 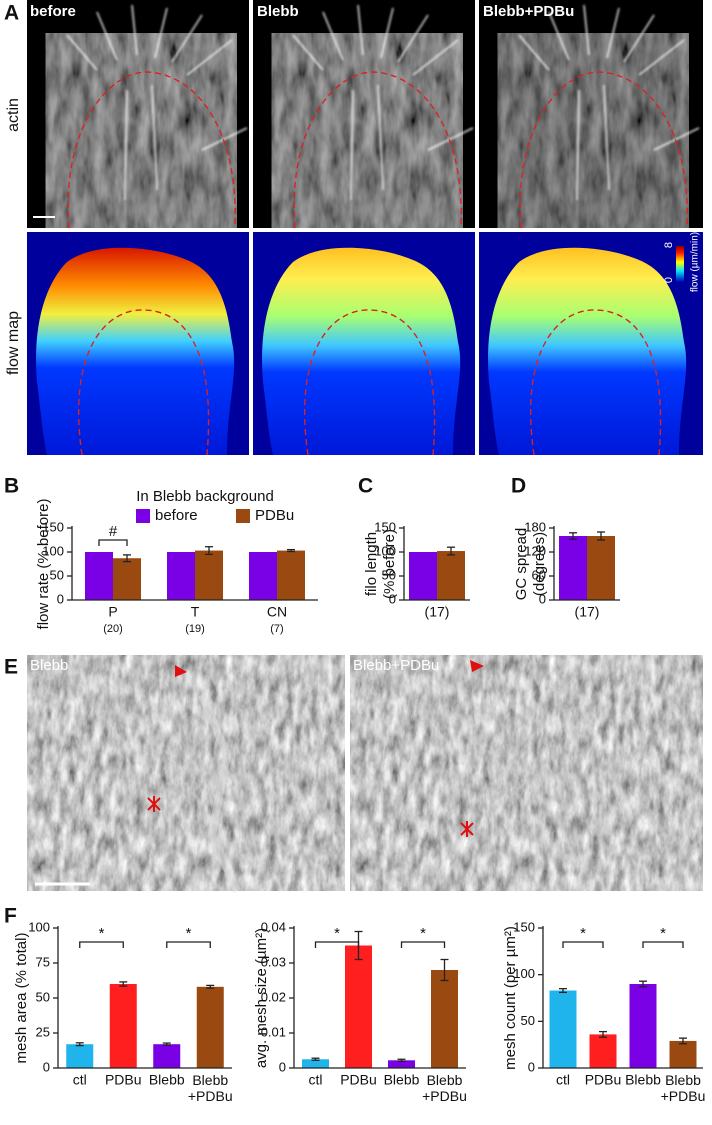 I want to click on column-label: Blebb, so click(x=278, y=11).